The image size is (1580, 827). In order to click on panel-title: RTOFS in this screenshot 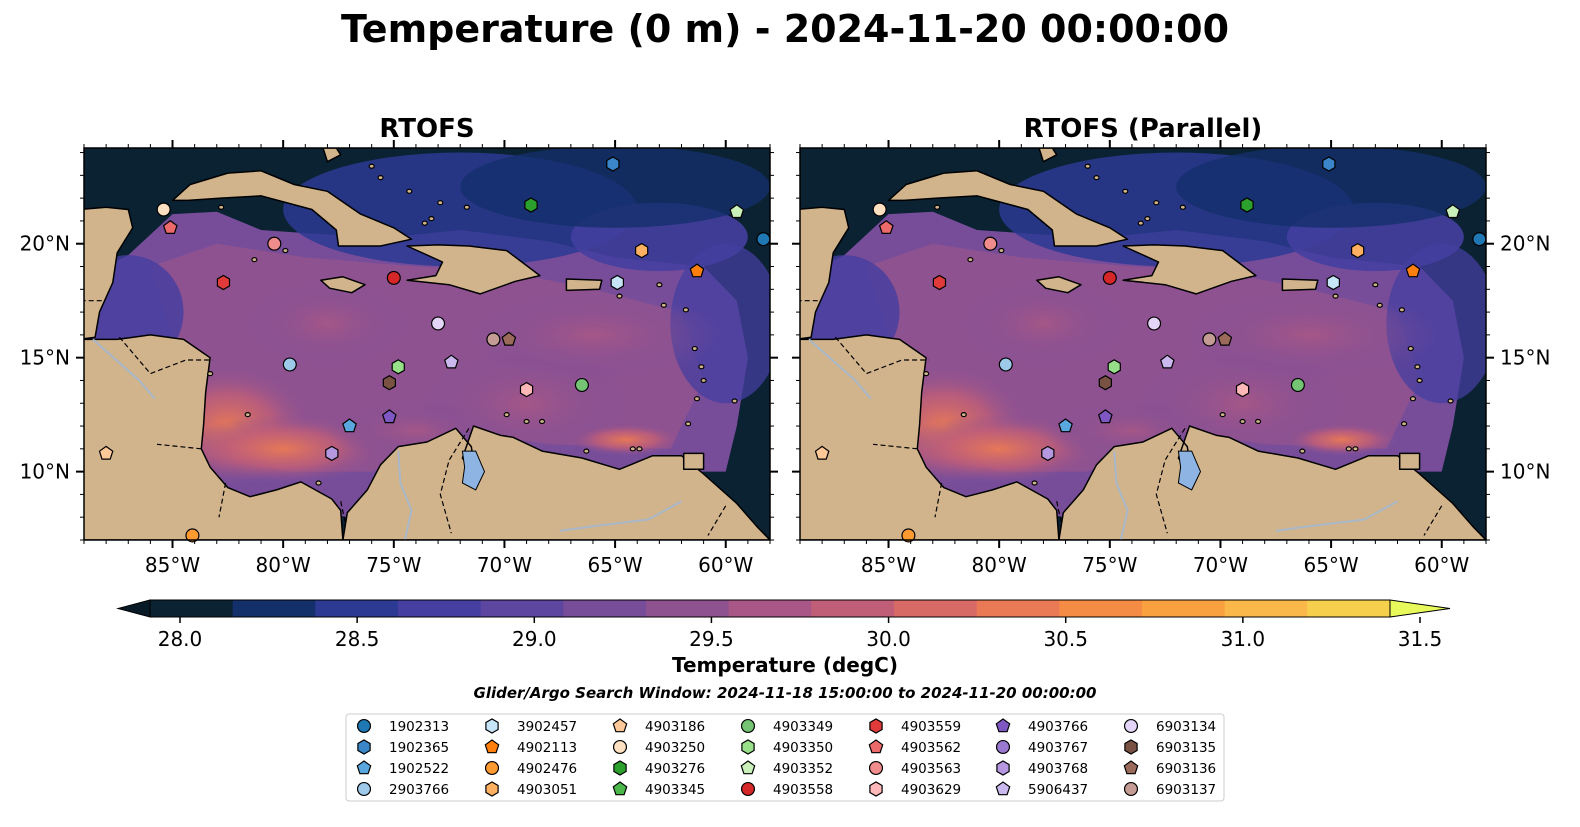, I will do `click(426, 129)`.